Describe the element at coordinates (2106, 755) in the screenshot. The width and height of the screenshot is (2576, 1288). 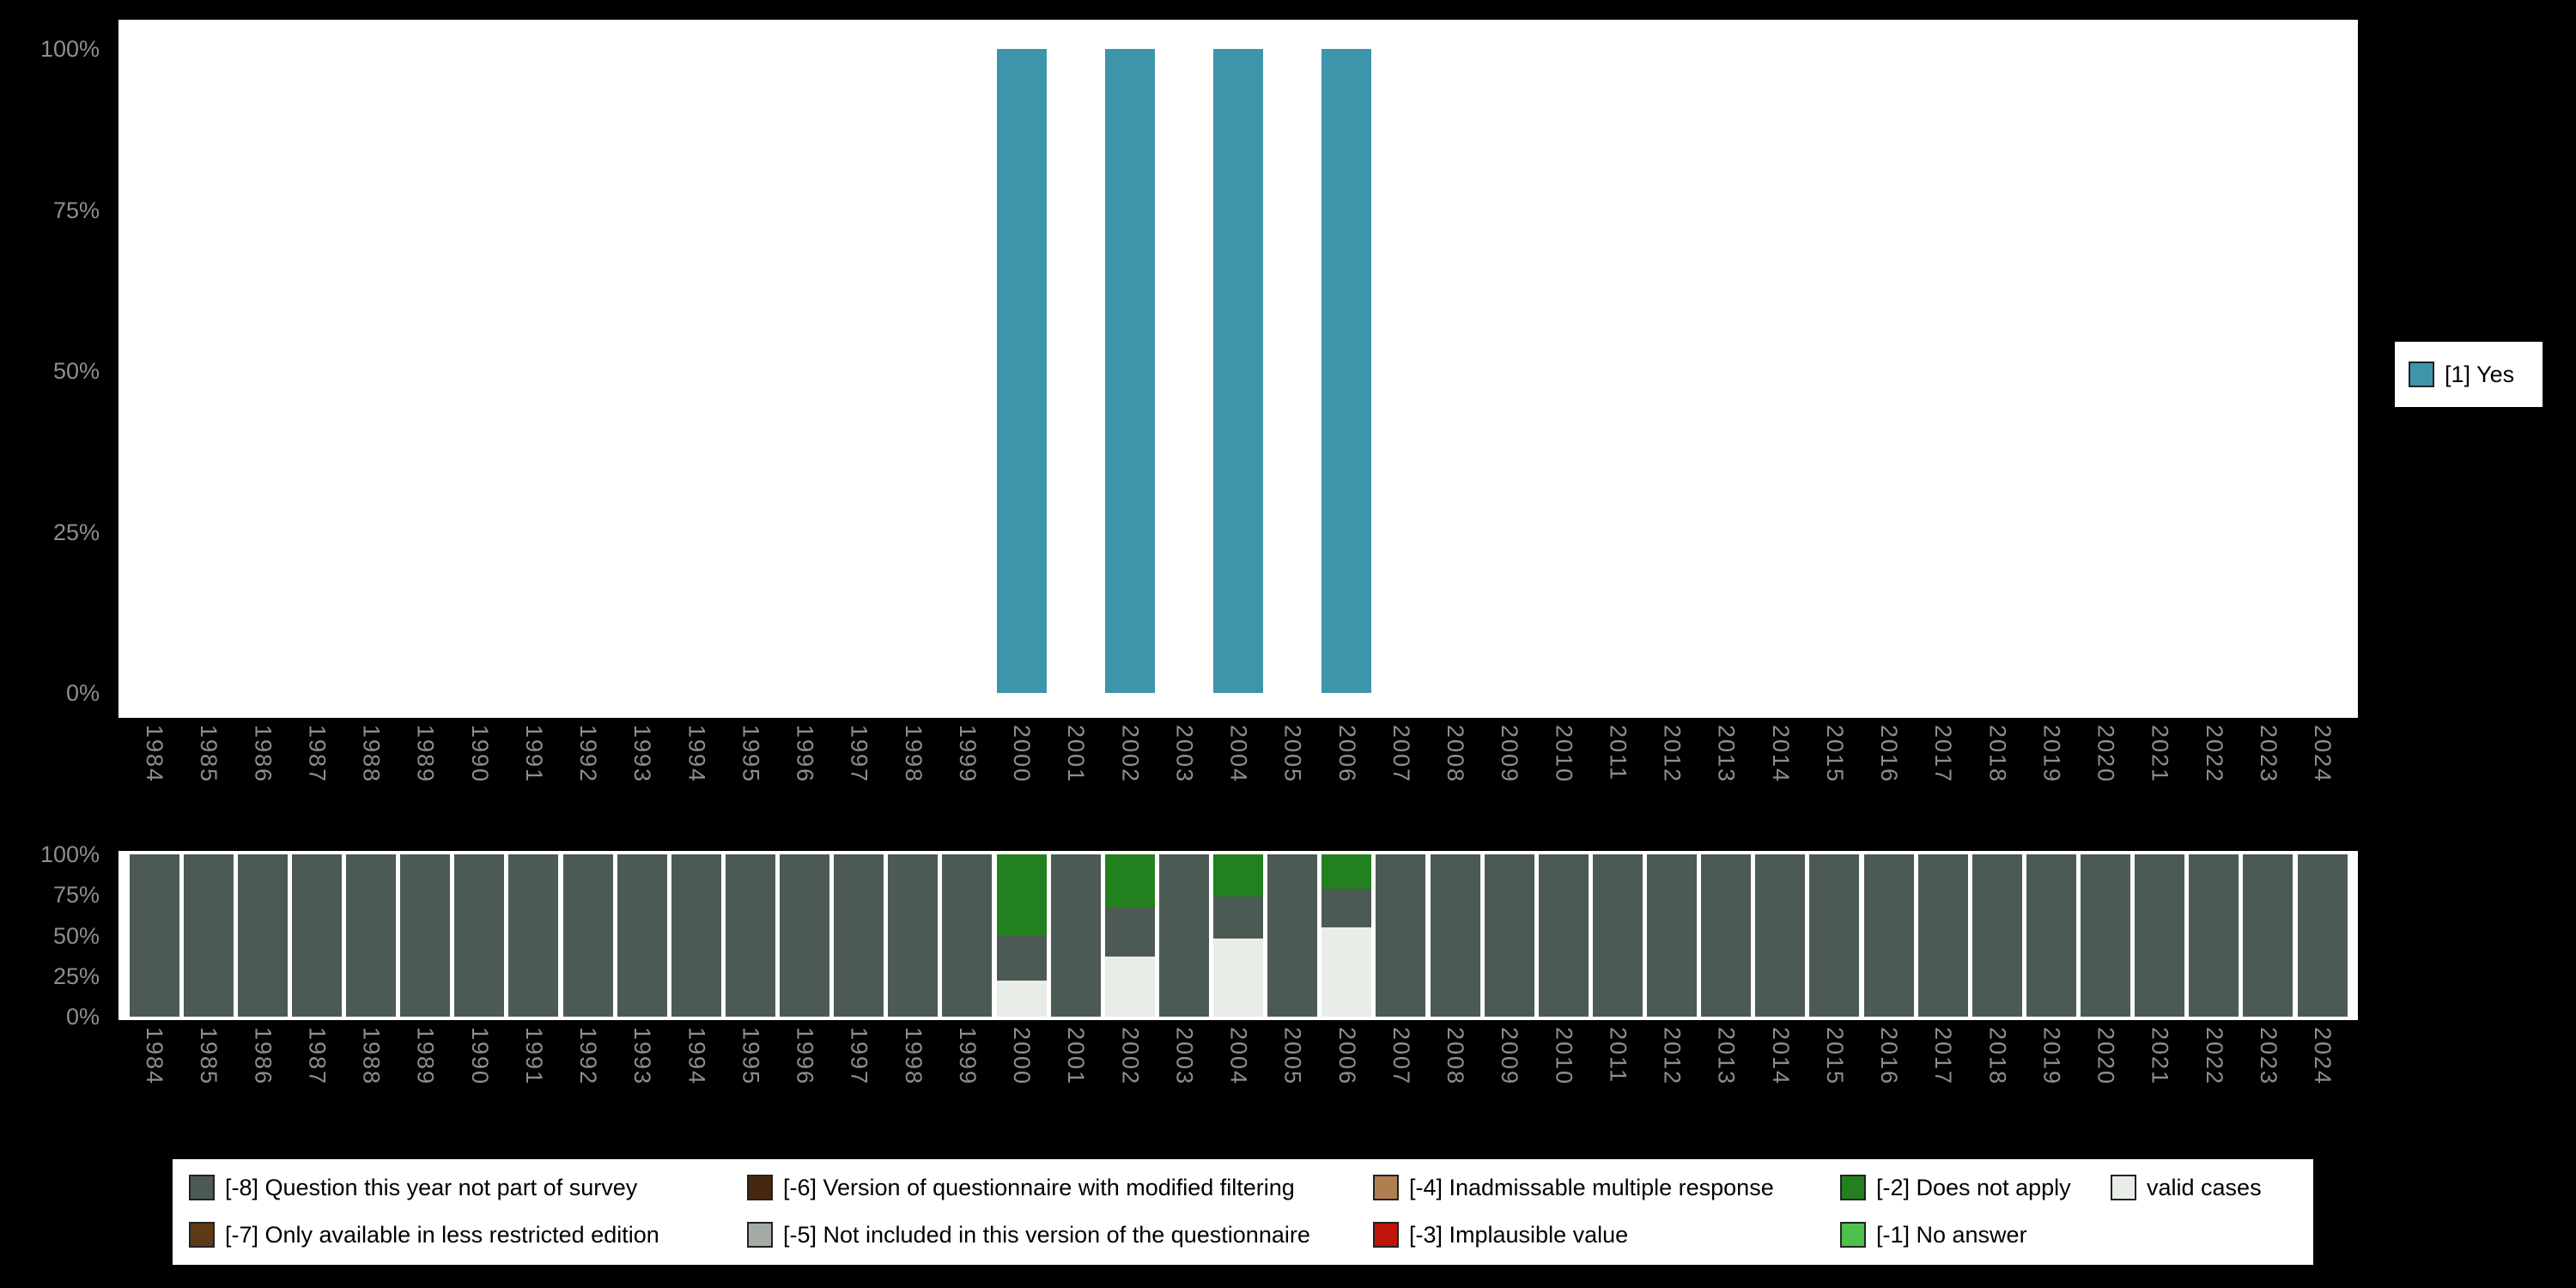
I see `x-tick-label-2020: 2020` at that location.